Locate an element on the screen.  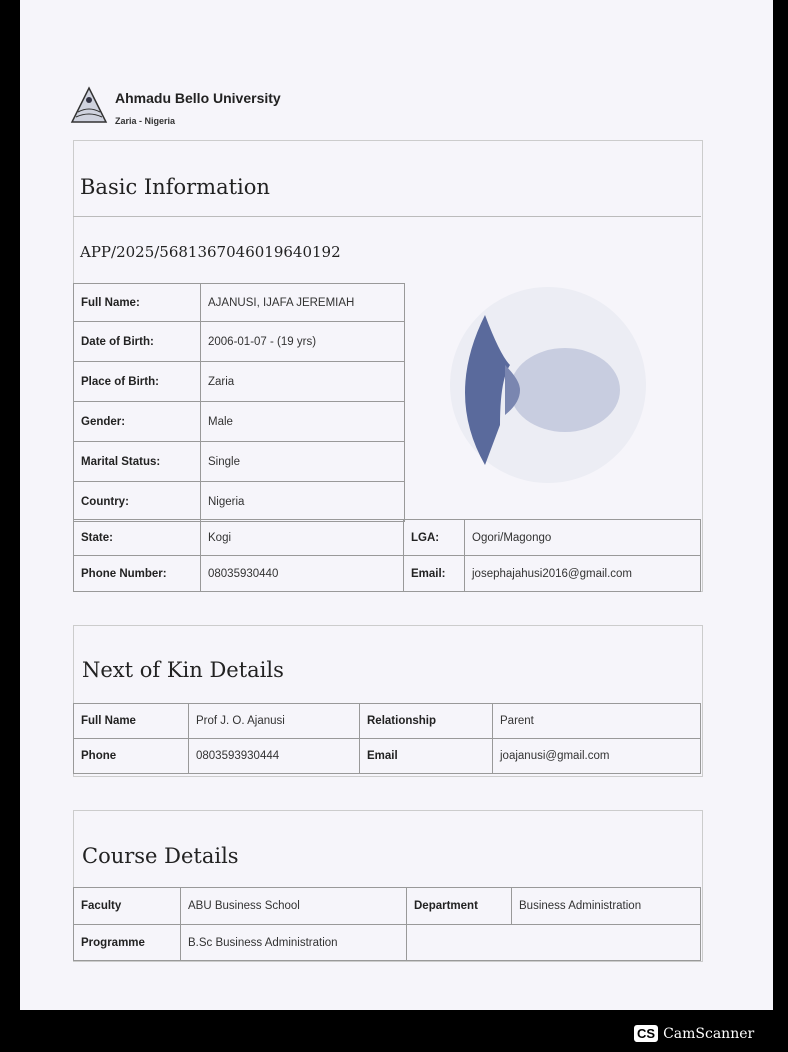
gender-value: Male is located at coordinates (302, 421).